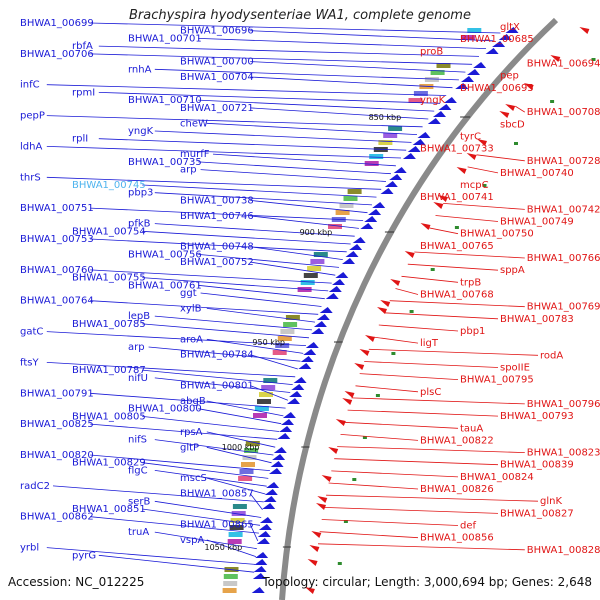  What do you see at coordinates (457, 149) in the screenshot?
I see `gene-label-right: BHWA1_00733` at bounding box center [457, 149].